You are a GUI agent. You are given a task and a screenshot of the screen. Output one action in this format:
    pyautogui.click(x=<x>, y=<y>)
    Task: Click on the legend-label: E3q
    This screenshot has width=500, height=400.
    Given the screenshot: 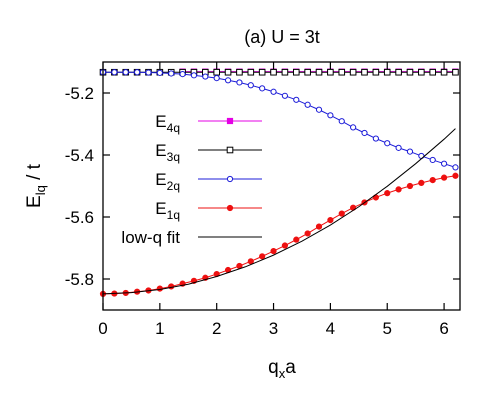 What is the action you would take?
    pyautogui.click(x=167, y=152)
    